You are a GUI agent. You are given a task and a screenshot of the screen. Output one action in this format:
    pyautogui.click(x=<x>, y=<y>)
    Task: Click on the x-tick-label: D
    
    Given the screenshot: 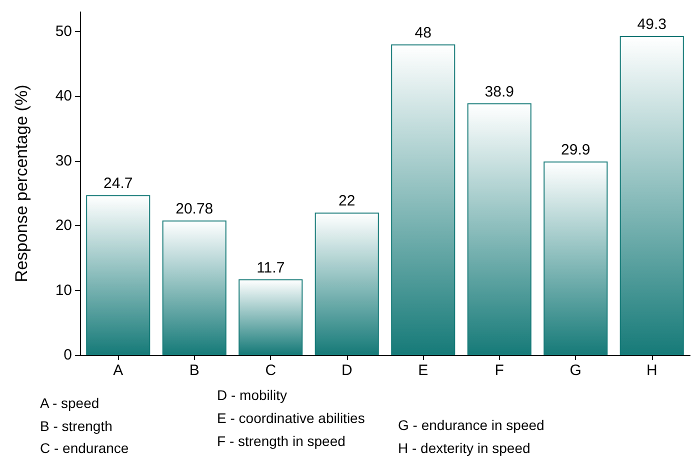 What is the action you would take?
    pyautogui.click(x=346, y=370)
    